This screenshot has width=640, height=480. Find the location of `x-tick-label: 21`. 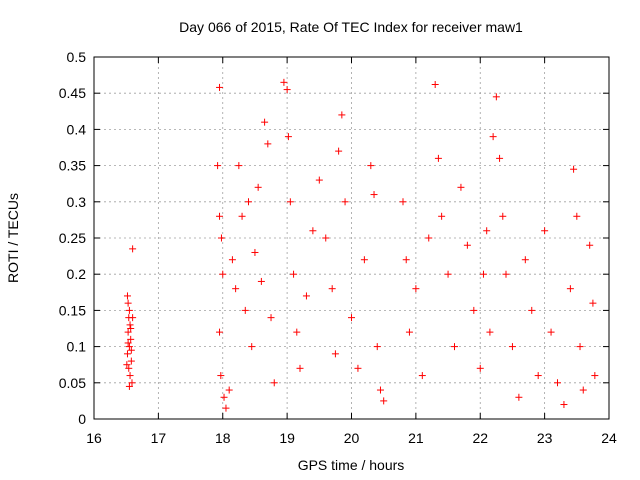

x-tick-label: 21 is located at coordinates (416, 438).